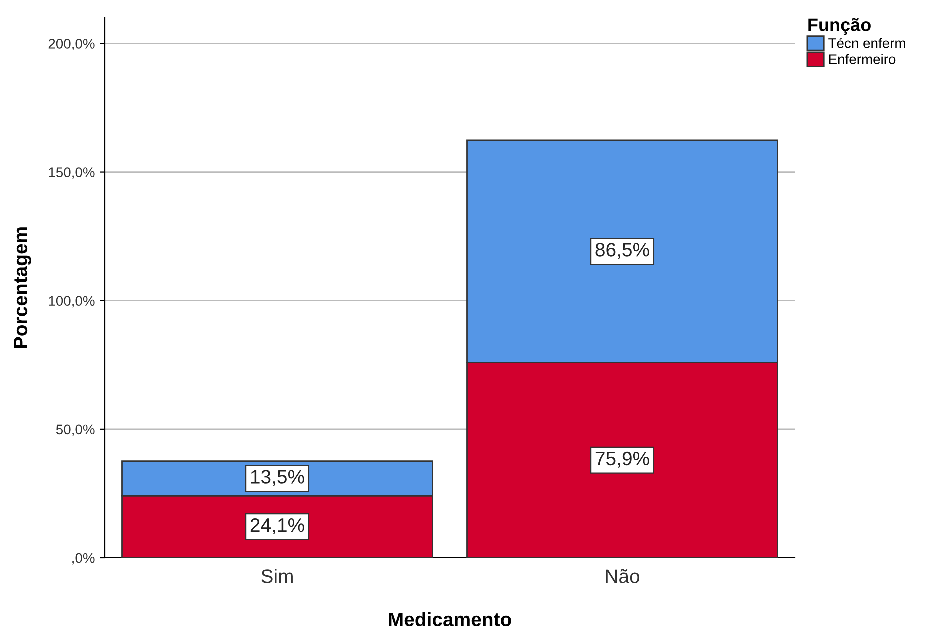 Image resolution: width=925 pixels, height=632 pixels. Describe the element at coordinates (83, 559) in the screenshot. I see `y-tick-label: ,0%` at that location.